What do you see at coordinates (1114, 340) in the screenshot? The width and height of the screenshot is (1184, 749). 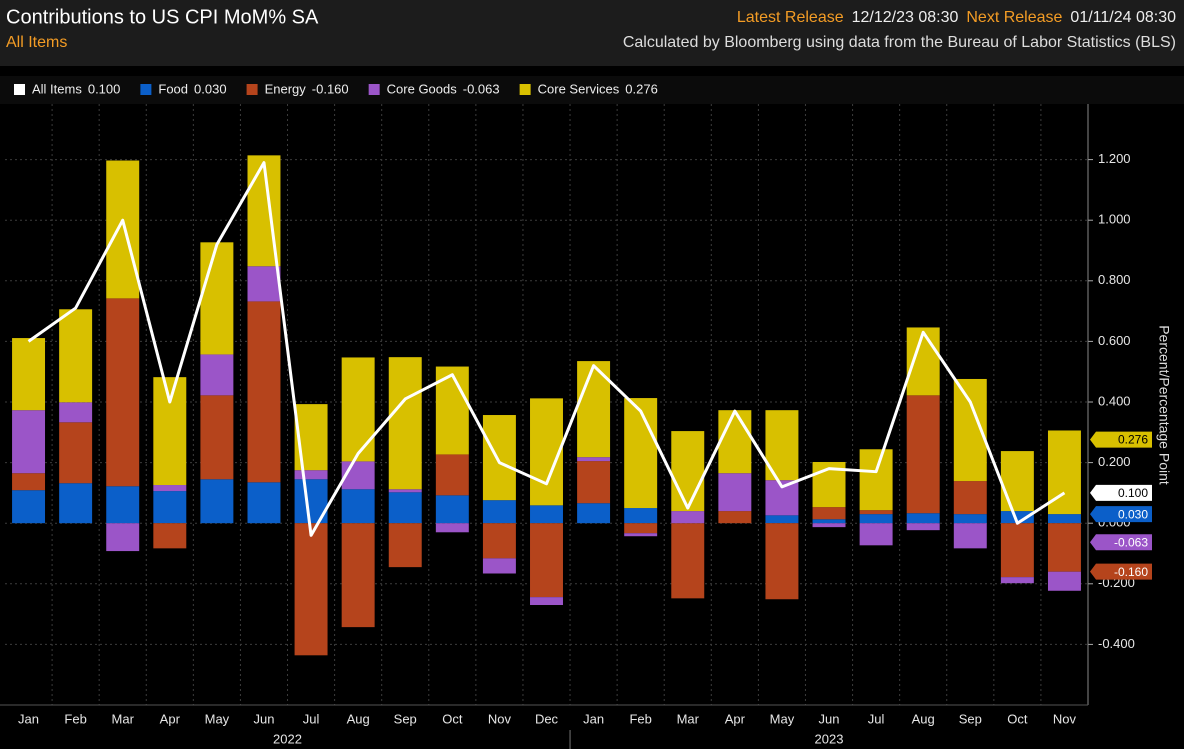 I see `y-tick-label: 0.600` at bounding box center [1114, 340].